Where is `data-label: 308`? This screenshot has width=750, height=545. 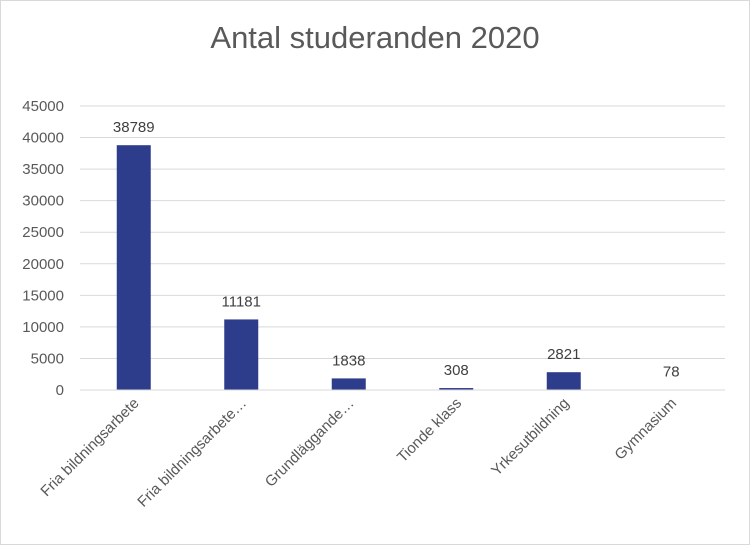 data-label: 308 is located at coordinates (456, 370).